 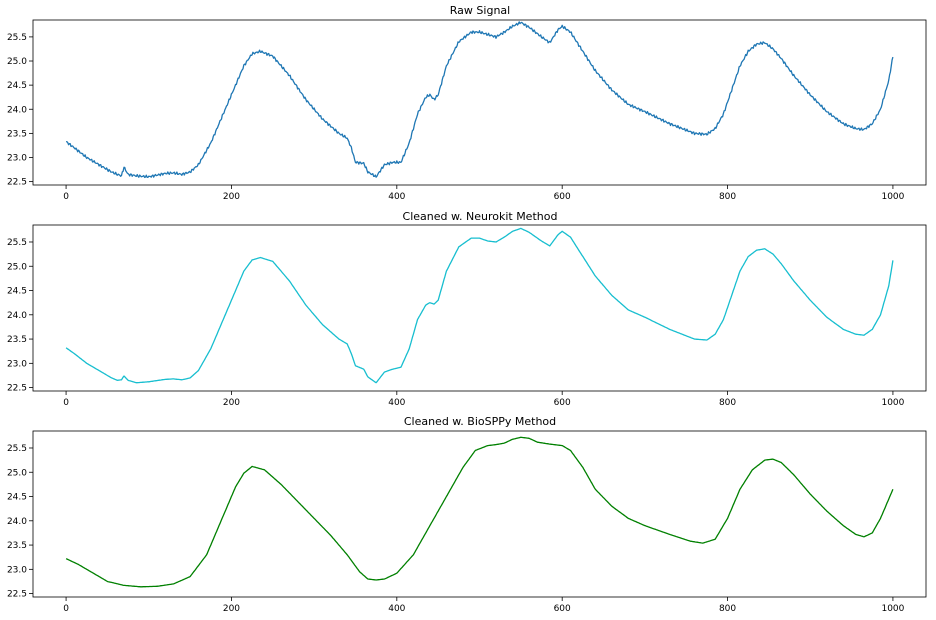 What do you see at coordinates (480, 421) in the screenshot?
I see `subplot-title: Cleaned w. BioSPPy Method` at bounding box center [480, 421].